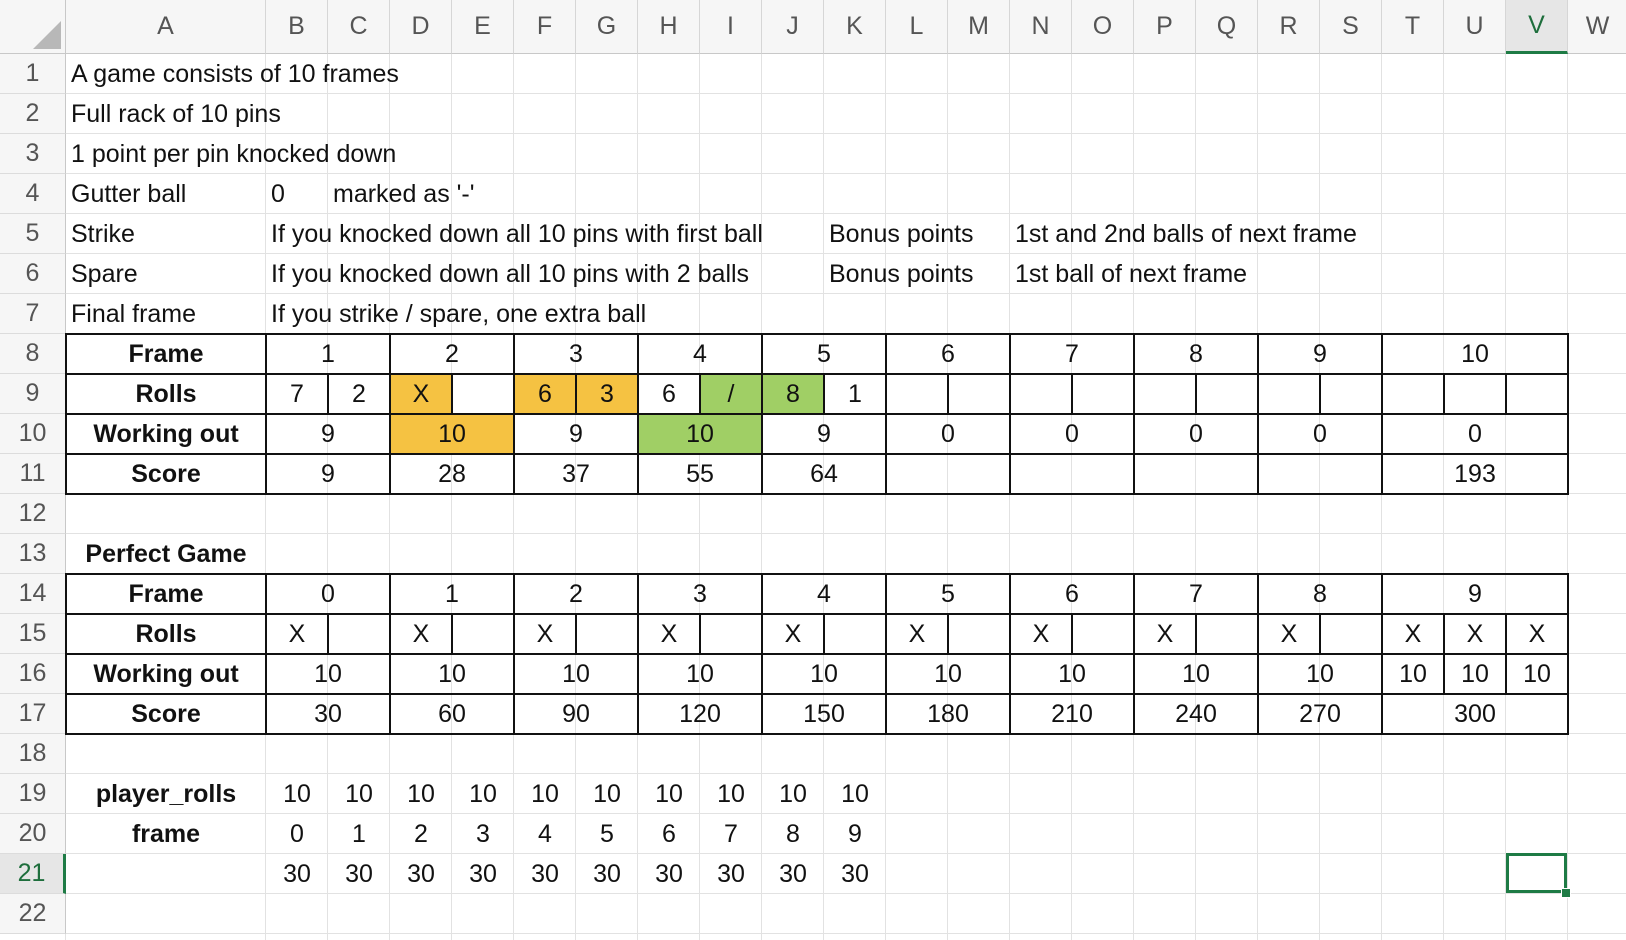  Describe the element at coordinates (1072, 673) in the screenshot. I see `cell-n16: 10` at that location.